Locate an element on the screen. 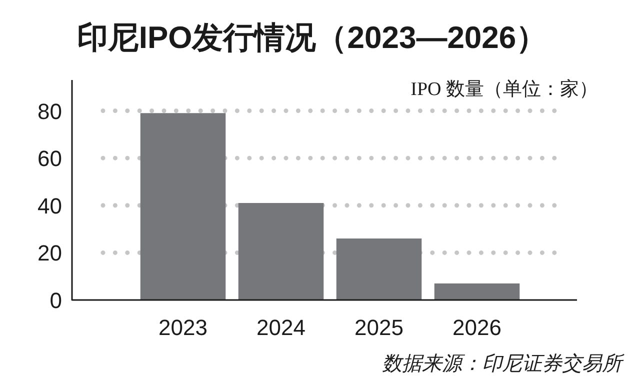 The height and width of the screenshot is (385, 640). y-tick-label: 40 is located at coordinates (50, 205).